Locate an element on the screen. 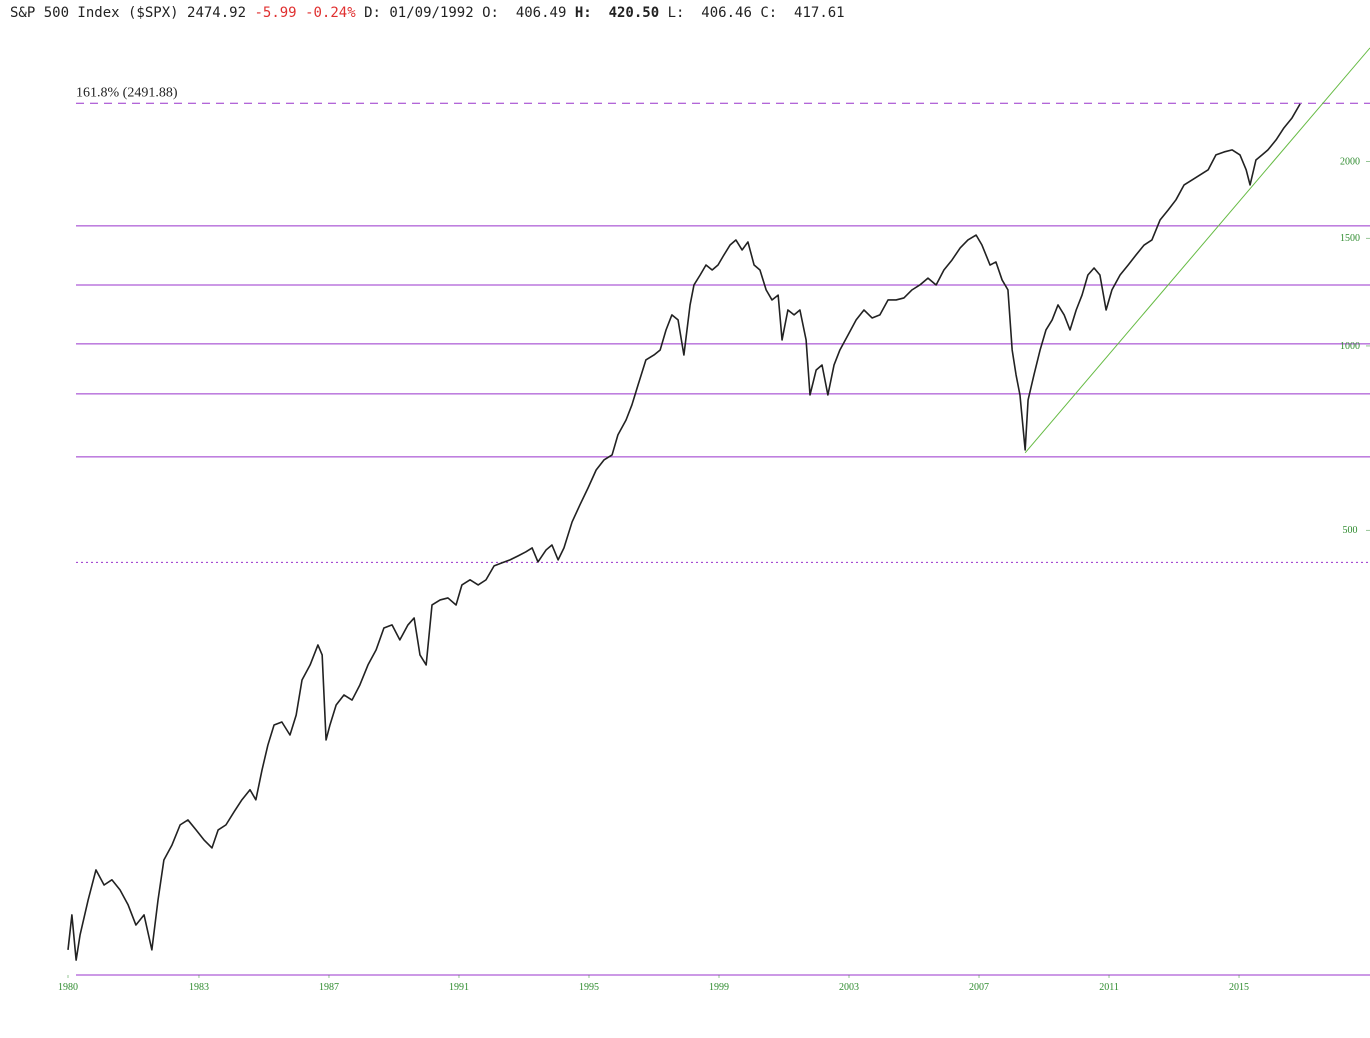 The height and width of the screenshot is (1038, 1370). close-label: C: is located at coordinates (769, 13).